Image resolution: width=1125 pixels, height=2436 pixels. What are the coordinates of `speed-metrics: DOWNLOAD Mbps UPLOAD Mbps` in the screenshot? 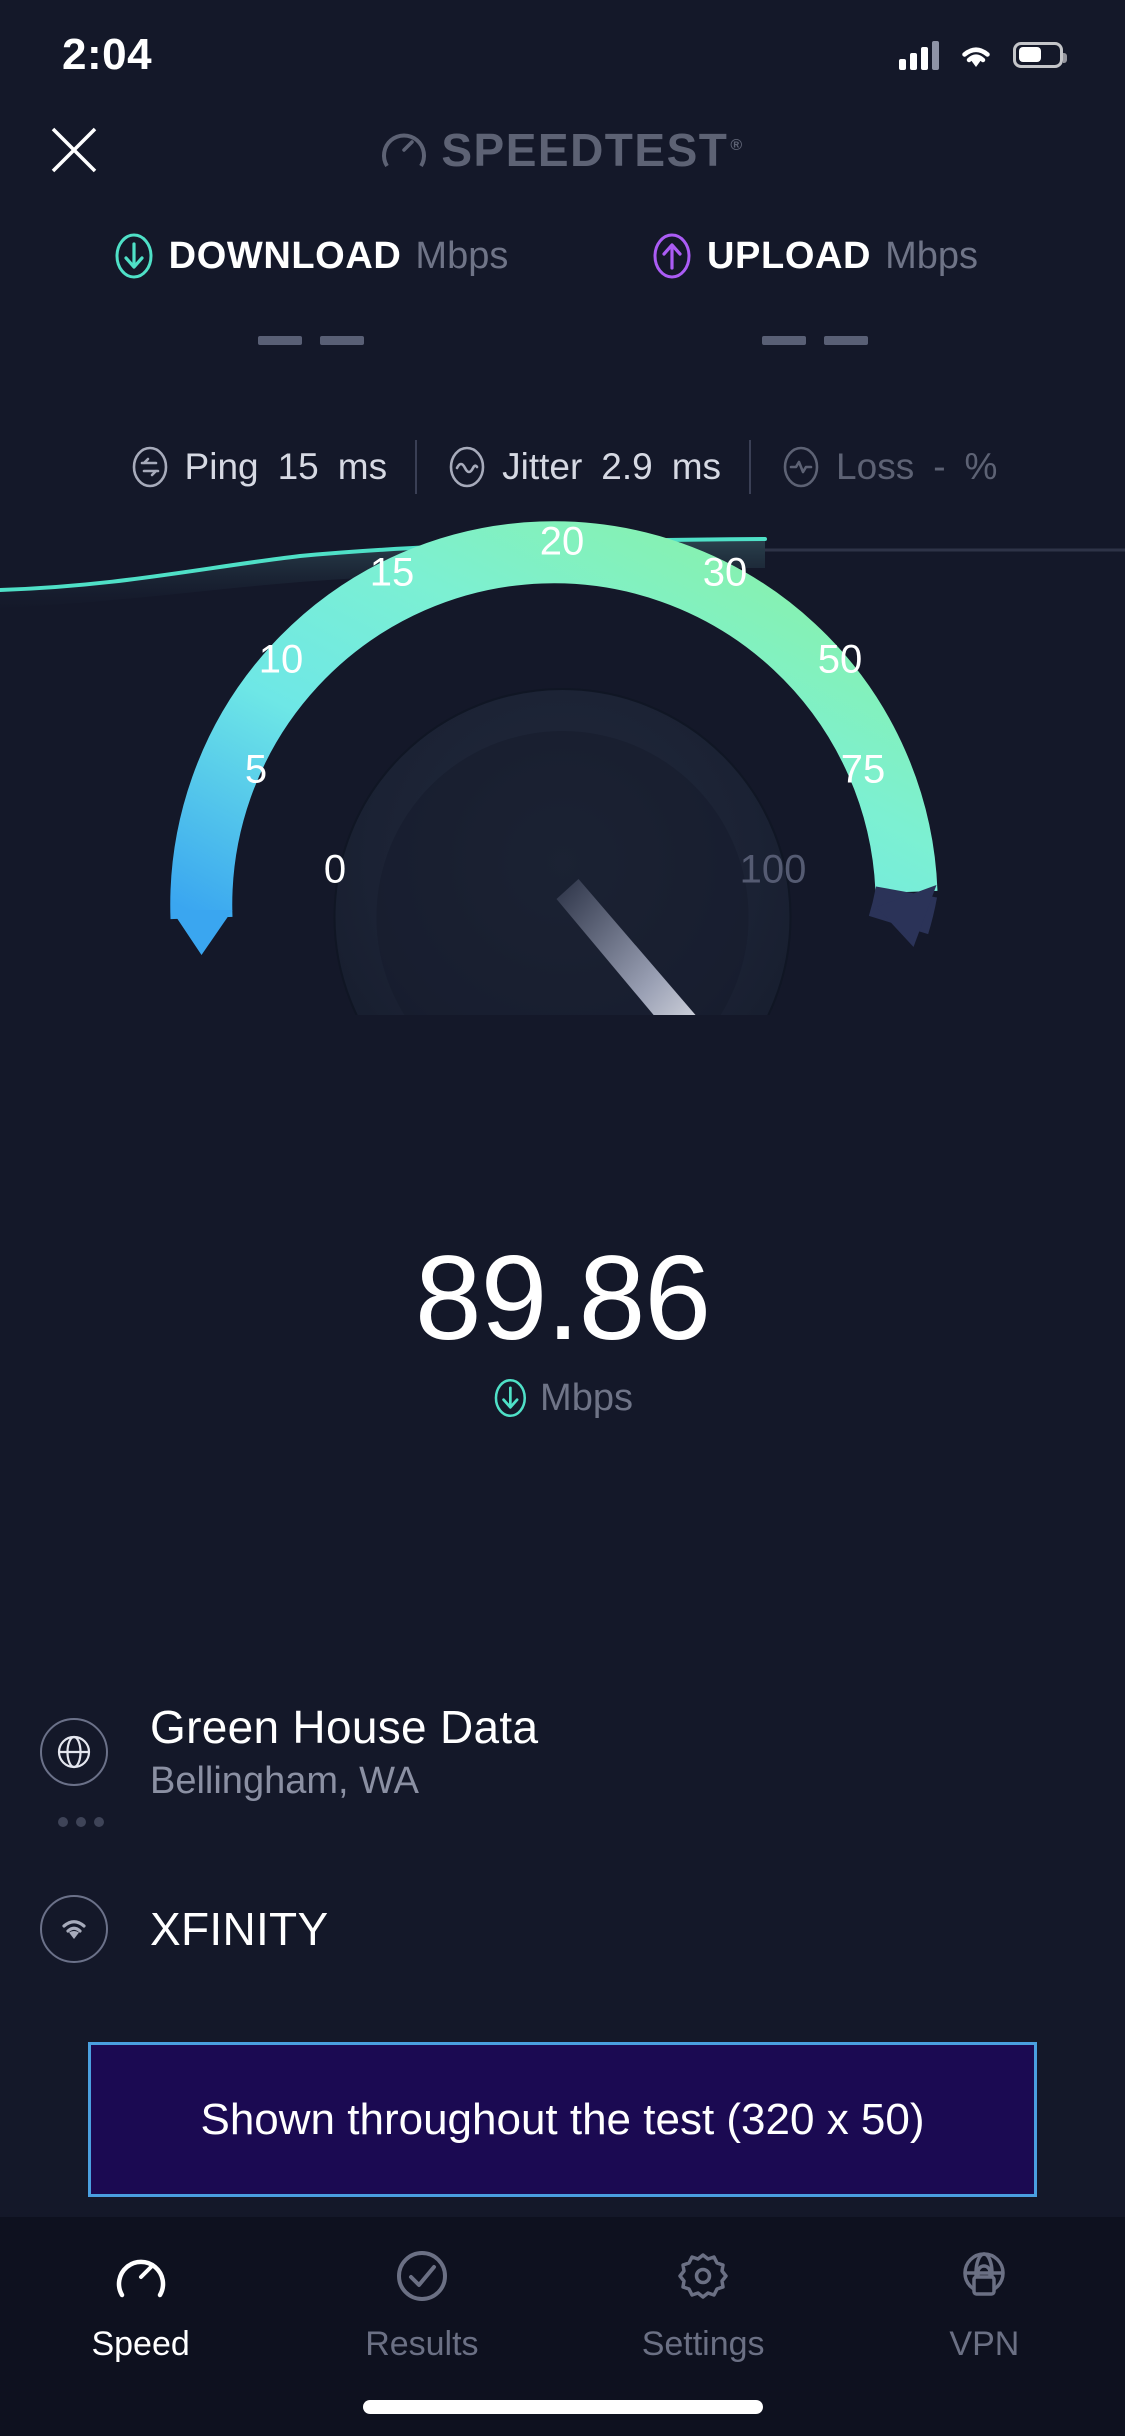 It's located at (562, 287).